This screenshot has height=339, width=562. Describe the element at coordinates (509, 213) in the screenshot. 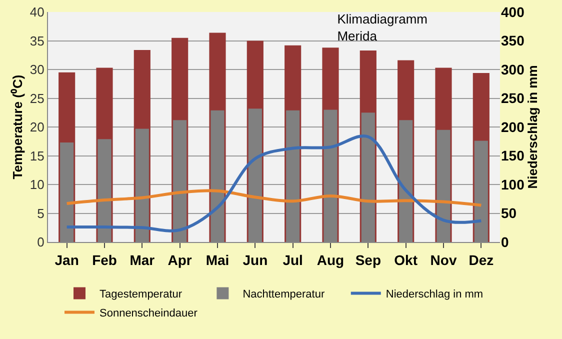

I see `y2-tick-label: 50` at that location.